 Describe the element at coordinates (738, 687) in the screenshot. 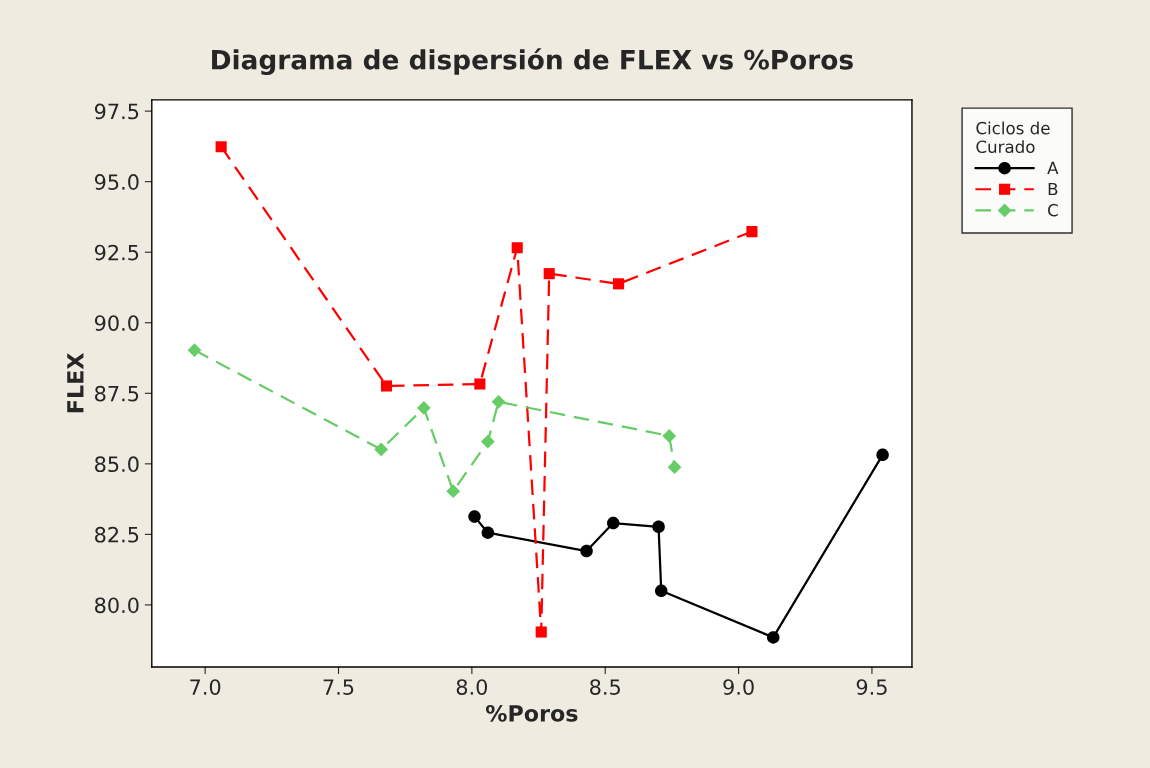

I see `x-tick-label: 9.0` at that location.